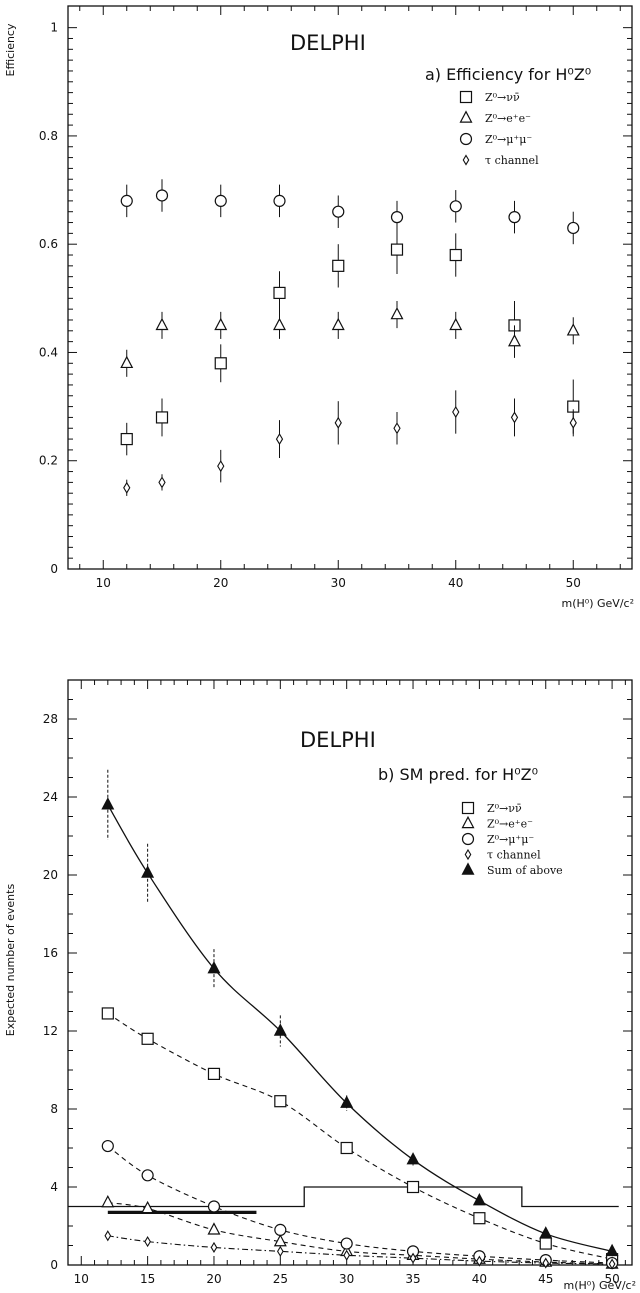 The width and height of the screenshot is (640, 1293). Describe the element at coordinates (525, 870) in the screenshot. I see `legend-label: Sum of above` at that location.